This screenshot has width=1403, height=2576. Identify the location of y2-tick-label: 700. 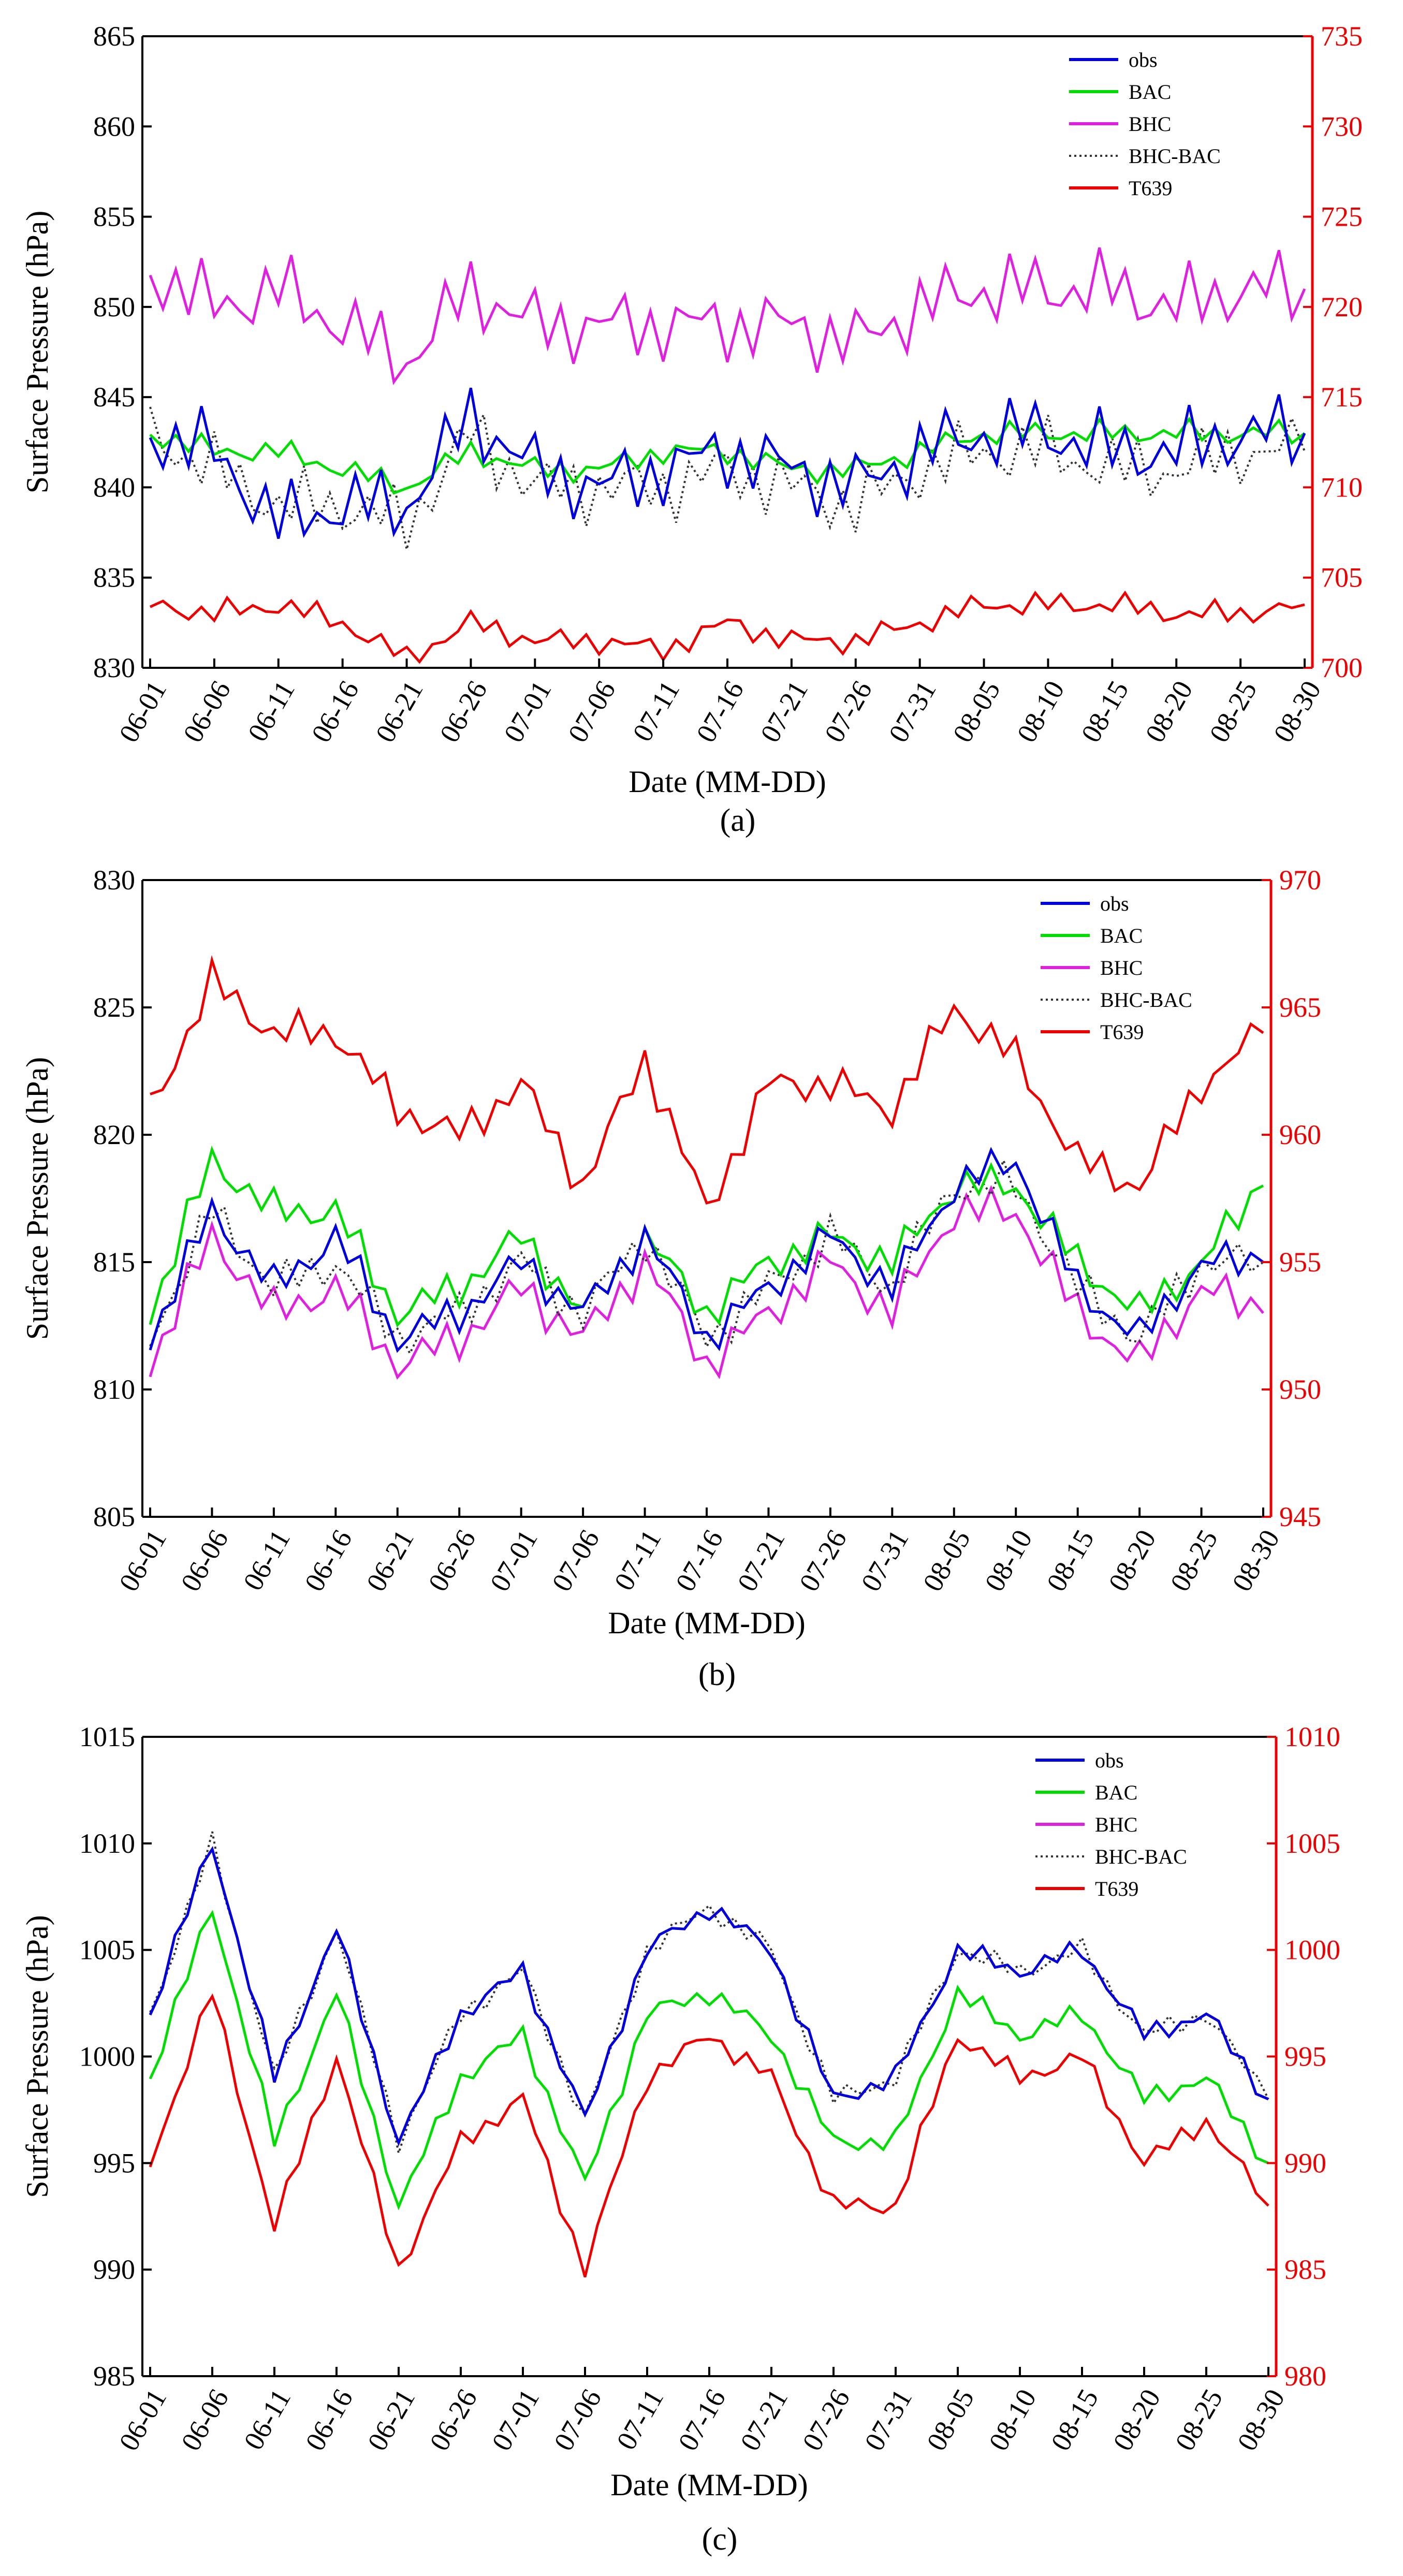
(1342, 668).